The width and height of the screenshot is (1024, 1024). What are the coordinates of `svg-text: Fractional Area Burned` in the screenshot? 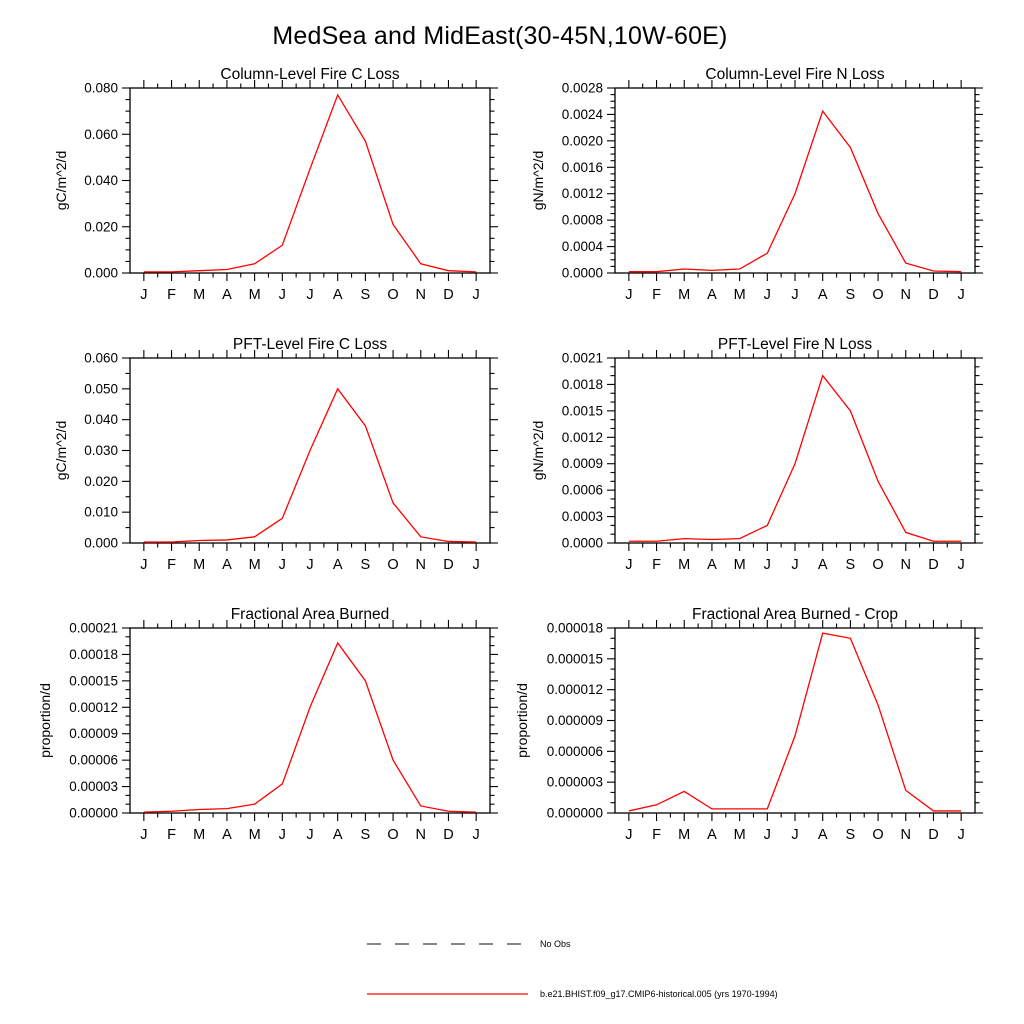 It's located at (310, 614).